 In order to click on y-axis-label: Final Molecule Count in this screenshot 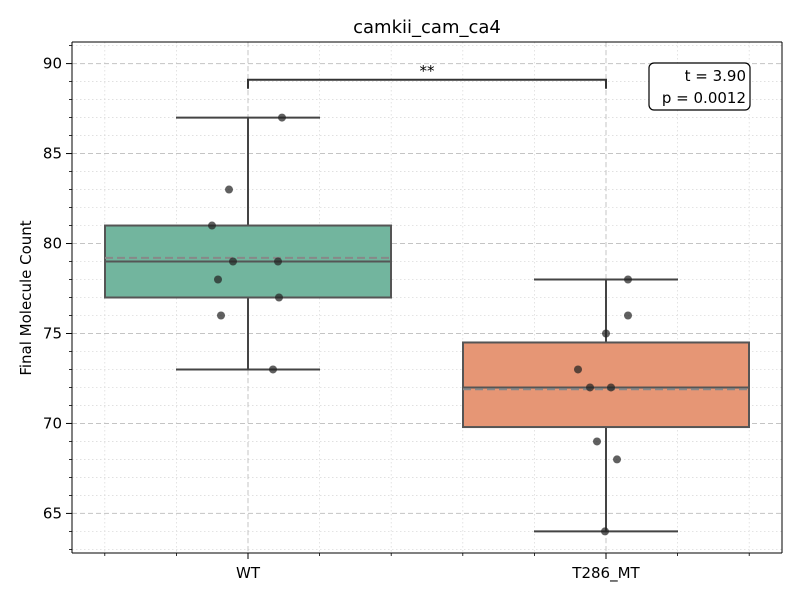, I will do `click(26, 297)`.